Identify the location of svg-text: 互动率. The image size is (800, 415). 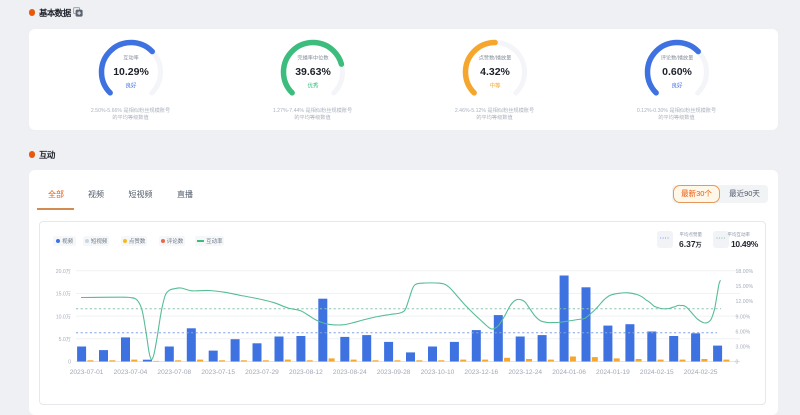
(131, 58).